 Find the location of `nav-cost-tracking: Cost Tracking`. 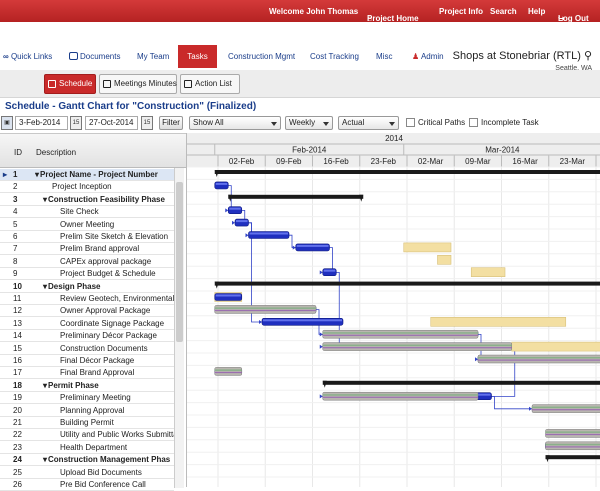

nav-cost-tracking: Cost Tracking is located at coordinates (334, 56).